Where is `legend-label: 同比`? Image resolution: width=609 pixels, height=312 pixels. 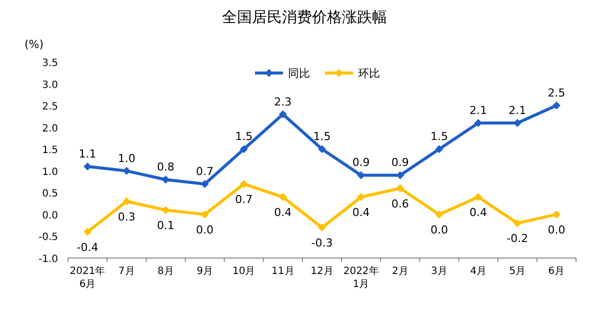 legend-label: 同比 is located at coordinates (299, 73).